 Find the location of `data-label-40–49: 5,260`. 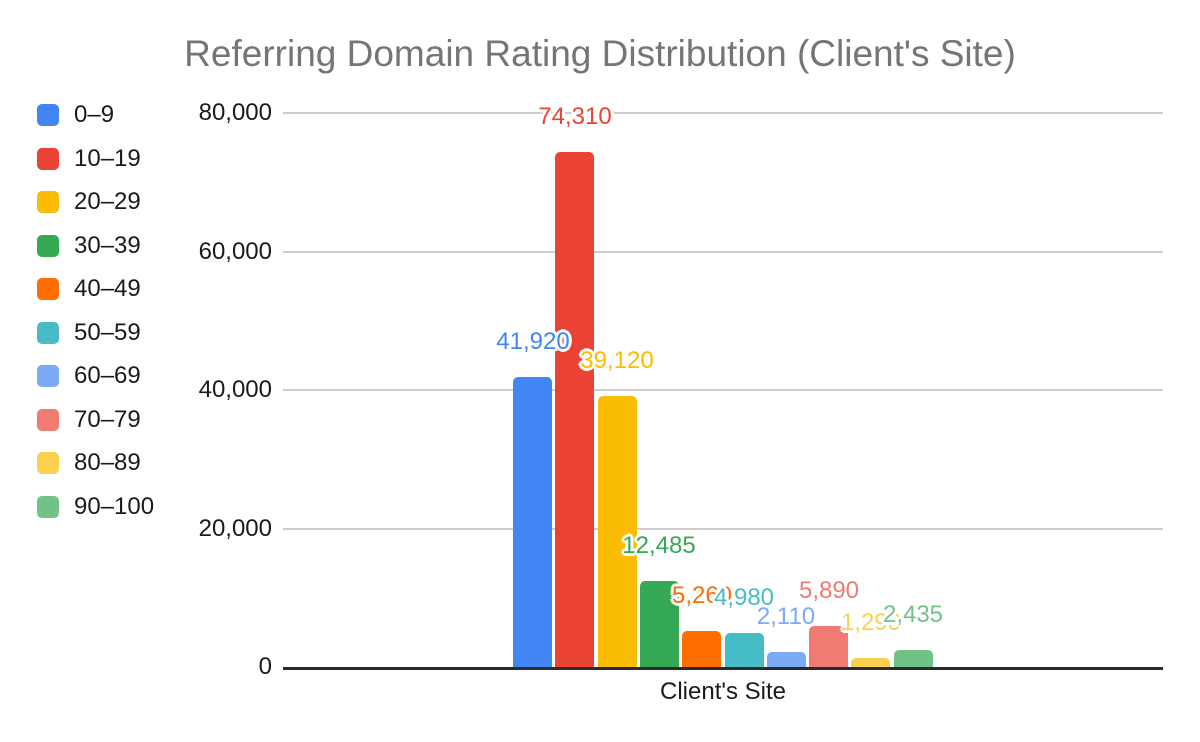

data-label-40–49: 5,260 is located at coordinates (702, 595).